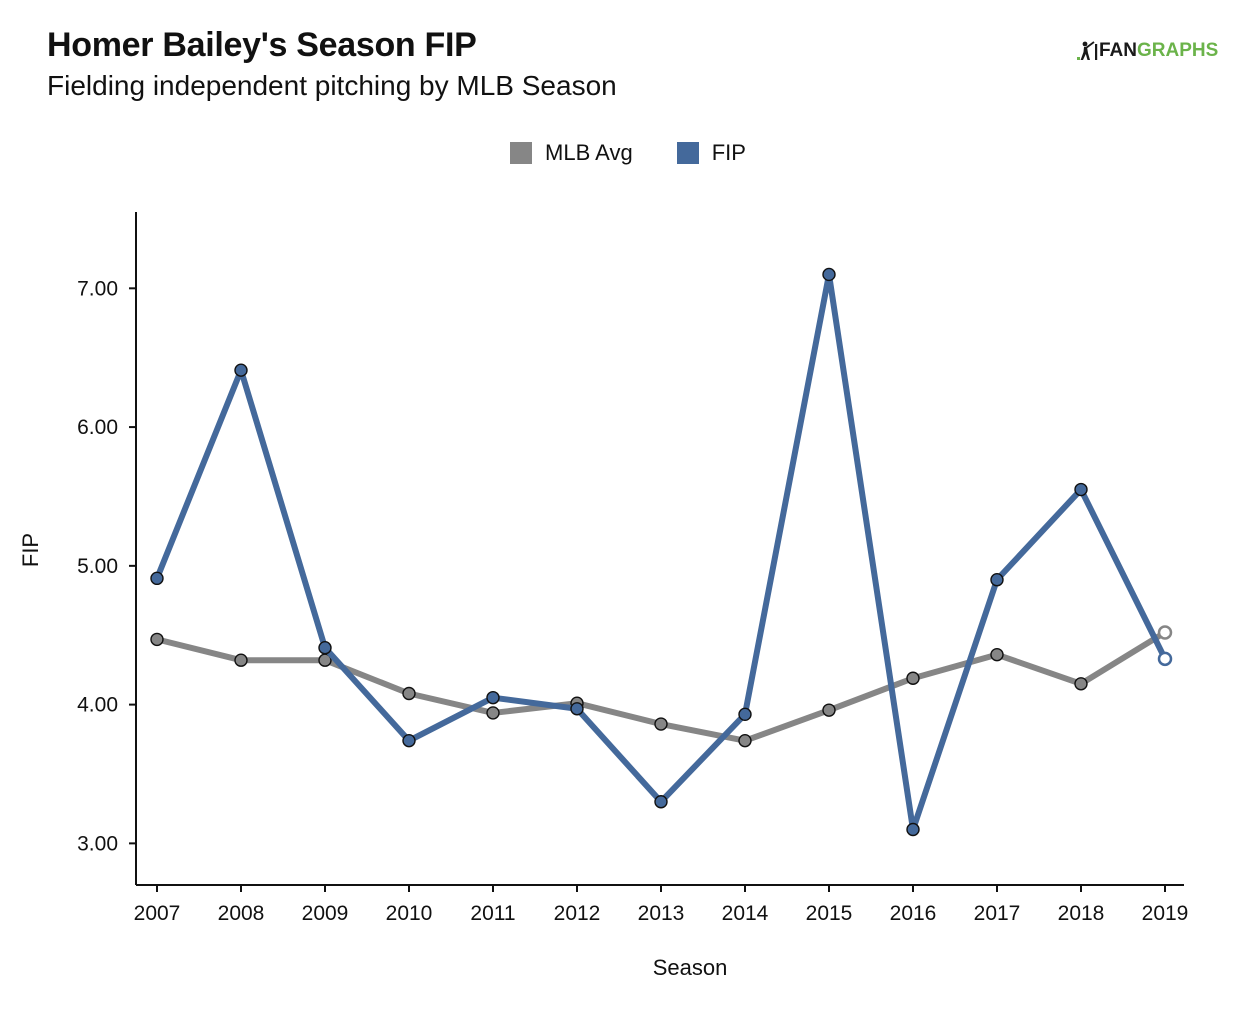 The width and height of the screenshot is (1256, 1028). I want to click on logo-text-graphs: GRAPHS, so click(1178, 50).